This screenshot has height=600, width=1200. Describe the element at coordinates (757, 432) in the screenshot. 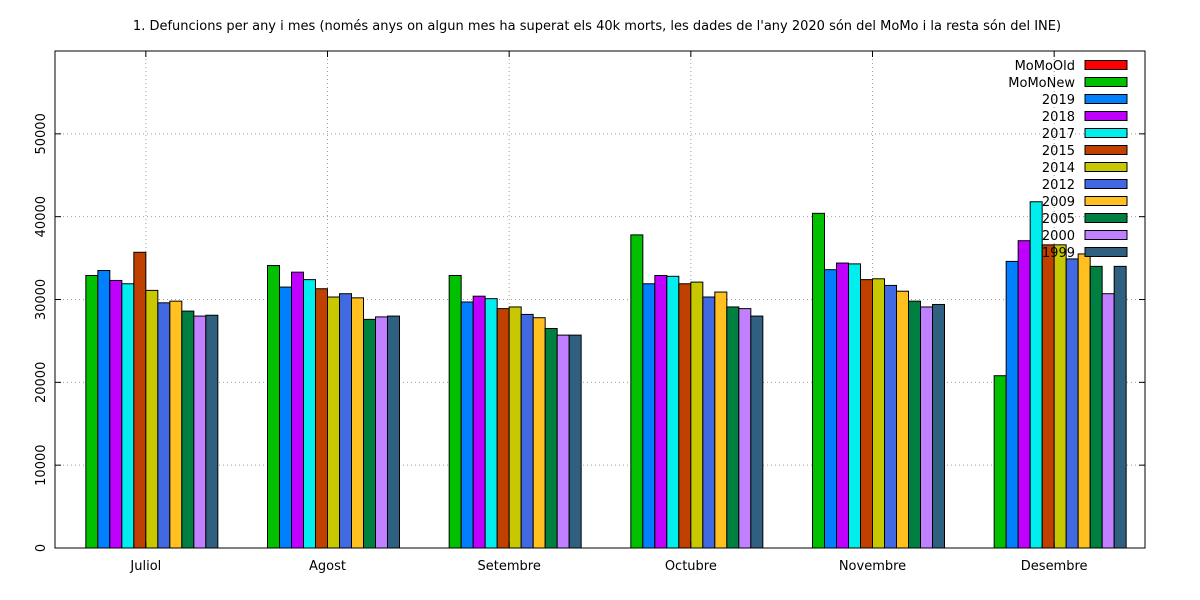

I see `bar-1999-octubre` at that location.